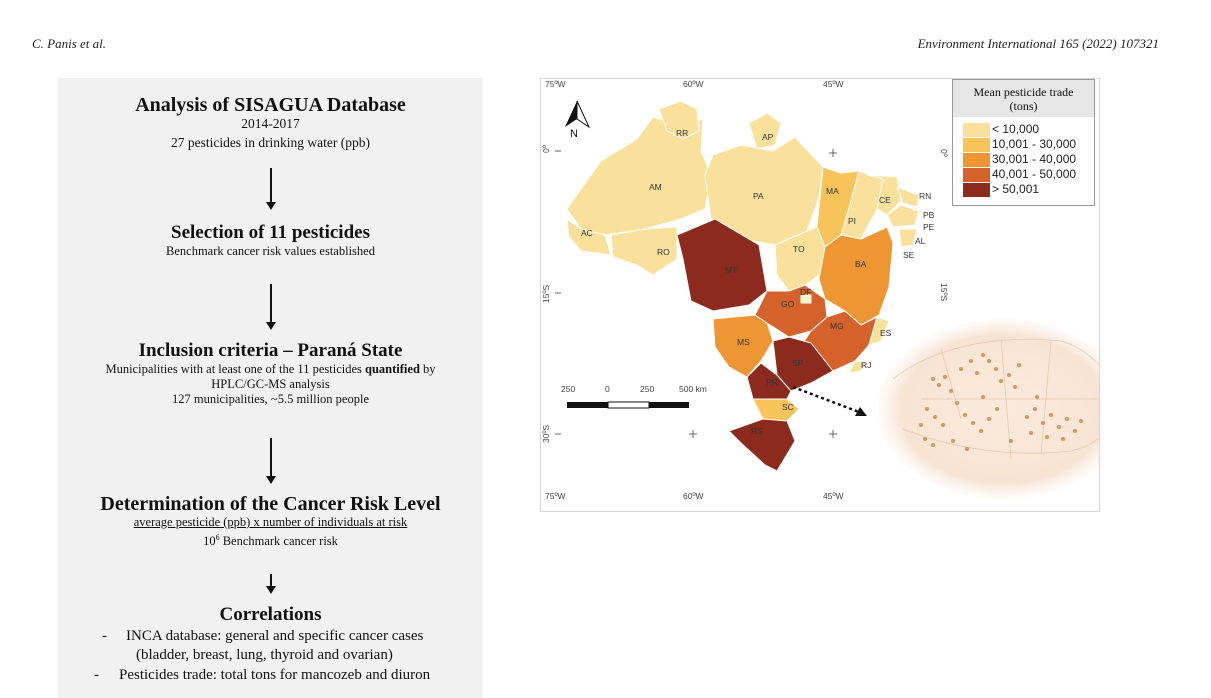 The width and height of the screenshot is (1211, 698). I want to click on state-ro, so click(644, 251).